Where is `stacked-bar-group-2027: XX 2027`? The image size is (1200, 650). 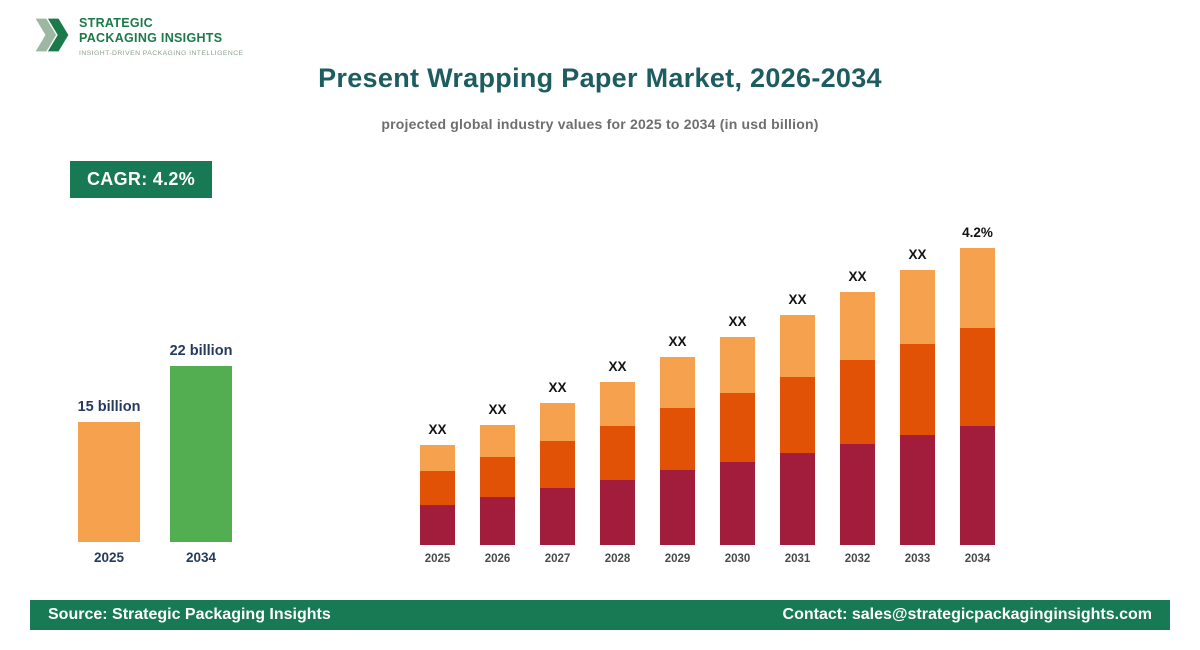 stacked-bar-group-2027: XX 2027 is located at coordinates (557, 472).